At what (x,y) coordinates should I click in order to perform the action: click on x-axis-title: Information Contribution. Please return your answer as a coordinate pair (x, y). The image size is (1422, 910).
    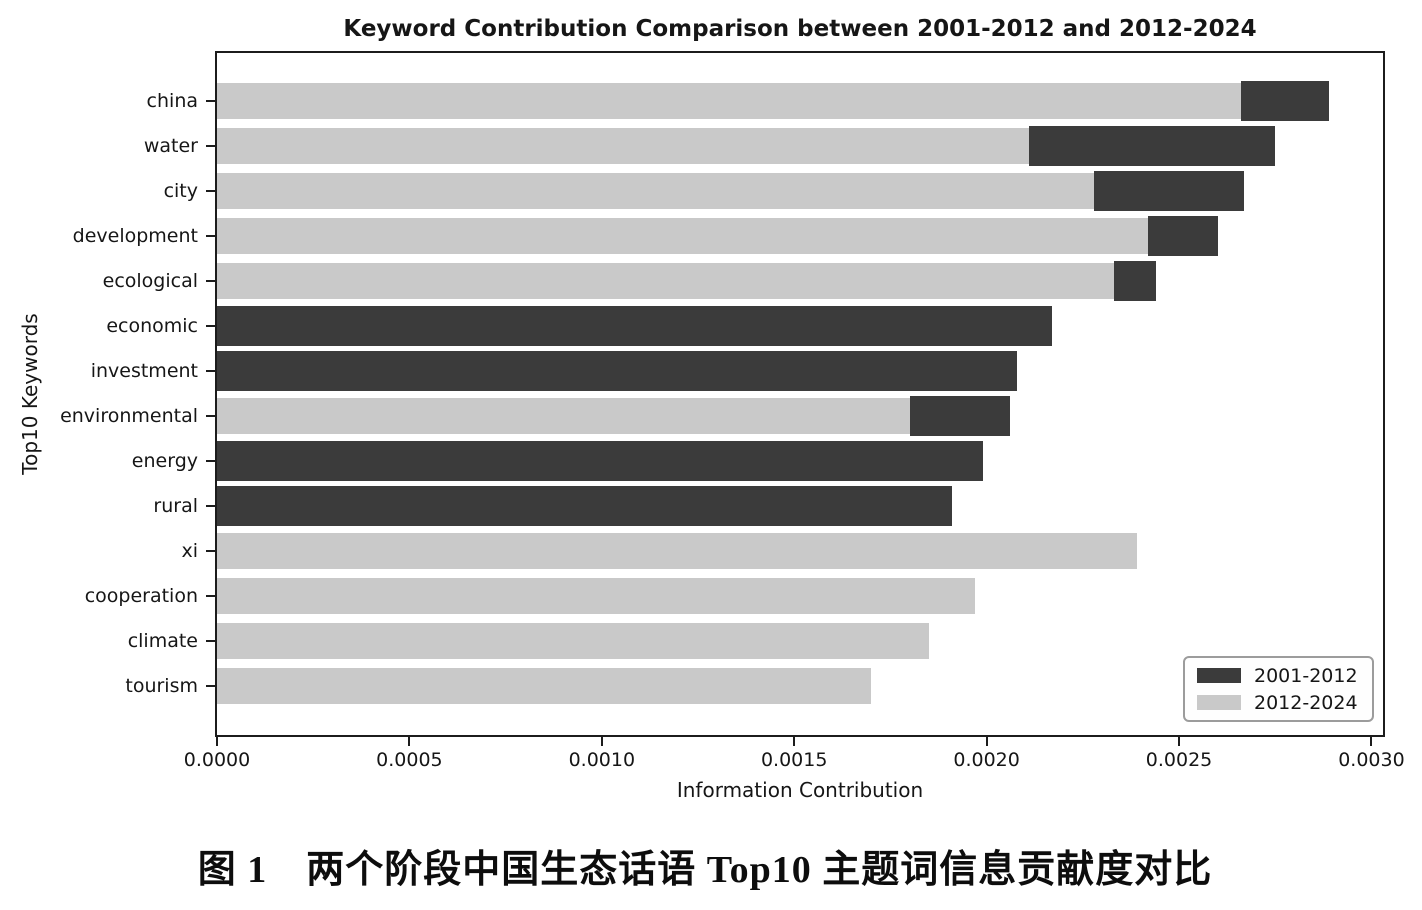
    Looking at the image, I should click on (800, 790).